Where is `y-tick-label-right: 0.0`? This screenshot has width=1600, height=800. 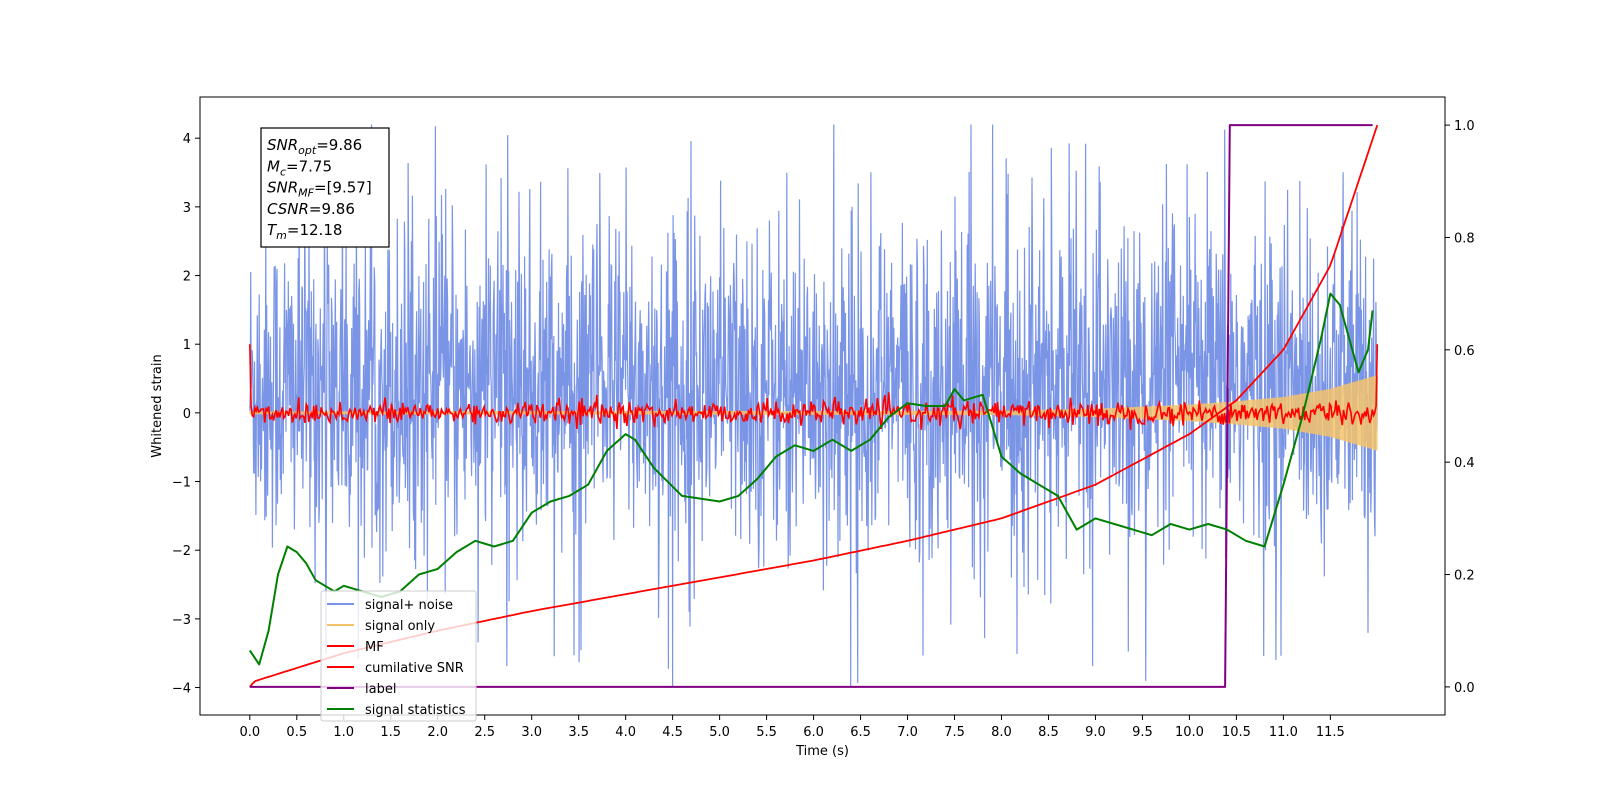
y-tick-label-right: 0.0 is located at coordinates (1464, 688).